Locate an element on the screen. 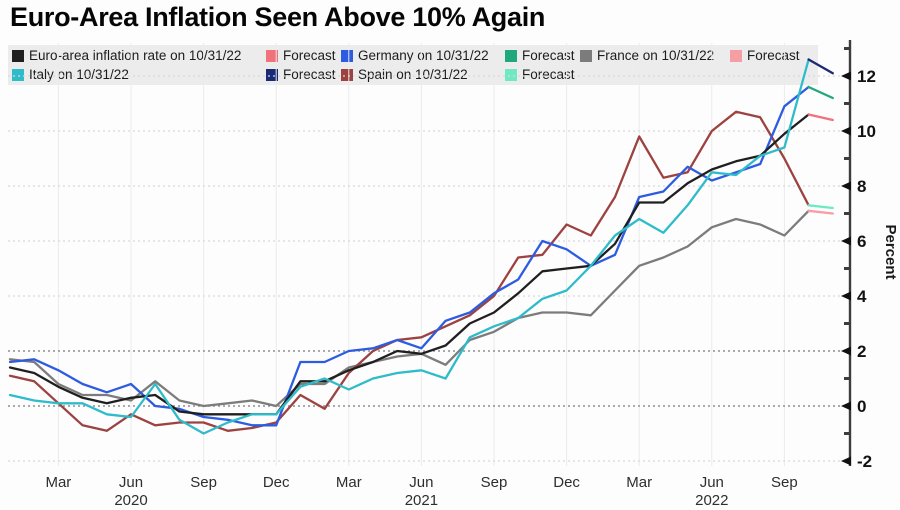 This screenshot has height=510, width=900. svg-text: 0 is located at coordinates (861, 406).